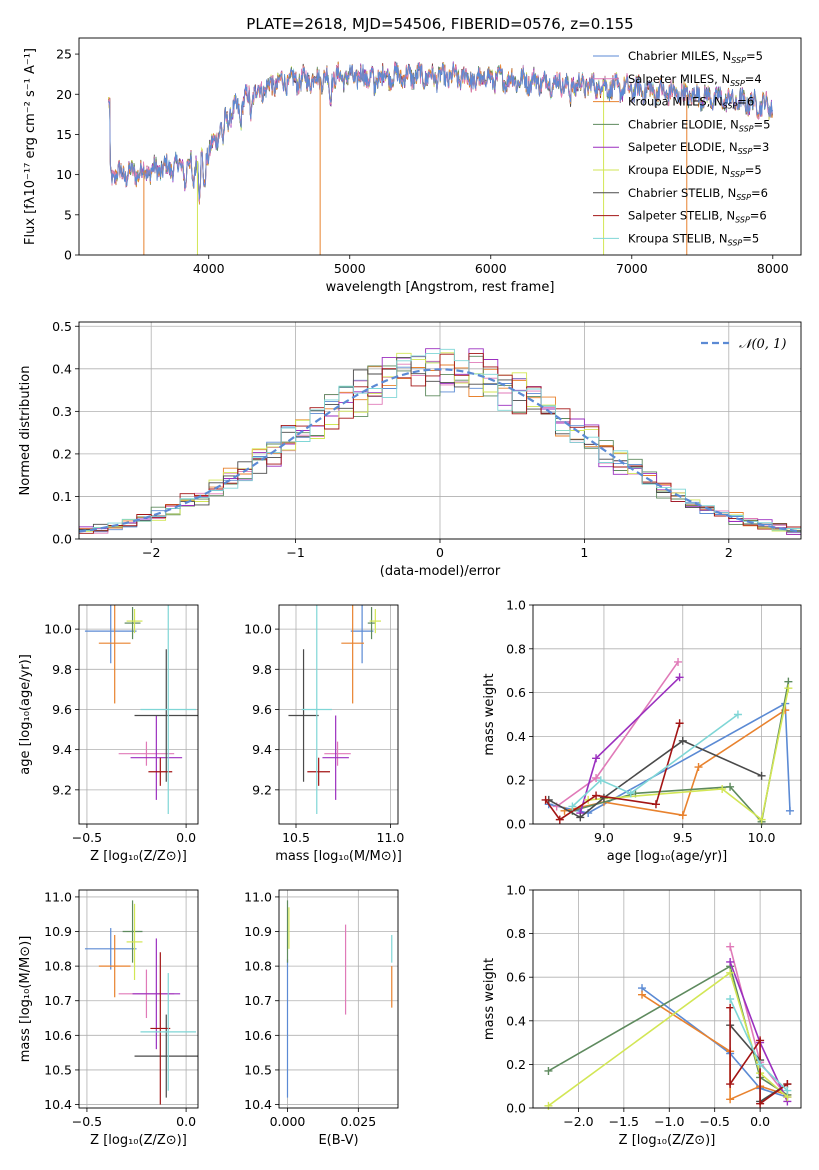  What do you see at coordinates (655, 760) in the screenshot?
I see `weight-line-kroupa_stelib` at bounding box center [655, 760].